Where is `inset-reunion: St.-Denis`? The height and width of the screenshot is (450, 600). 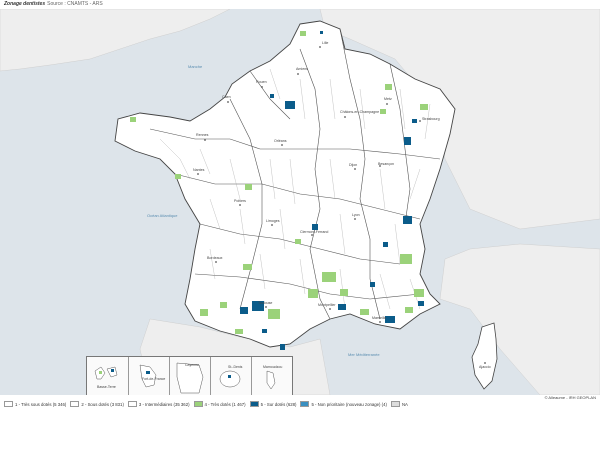 inset-reunion: St.-Denis is located at coordinates (231, 376).